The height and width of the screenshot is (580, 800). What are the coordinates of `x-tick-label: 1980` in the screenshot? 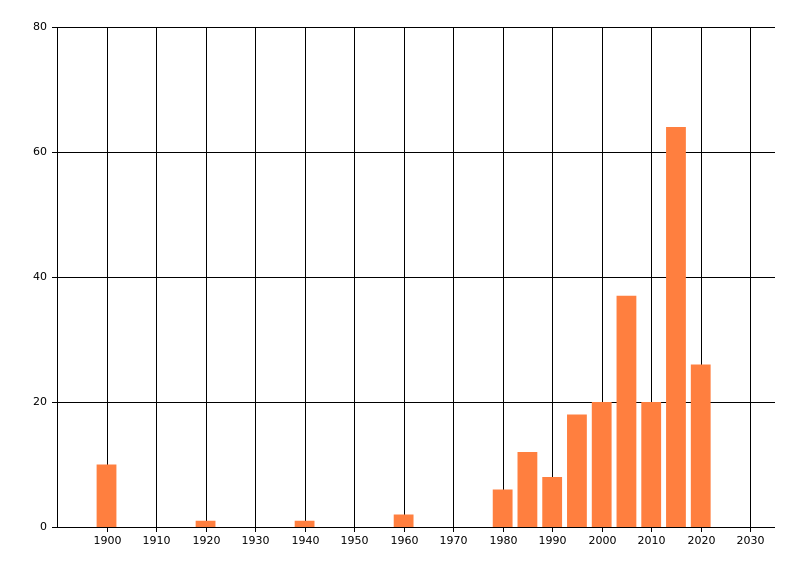 It's located at (504, 540).